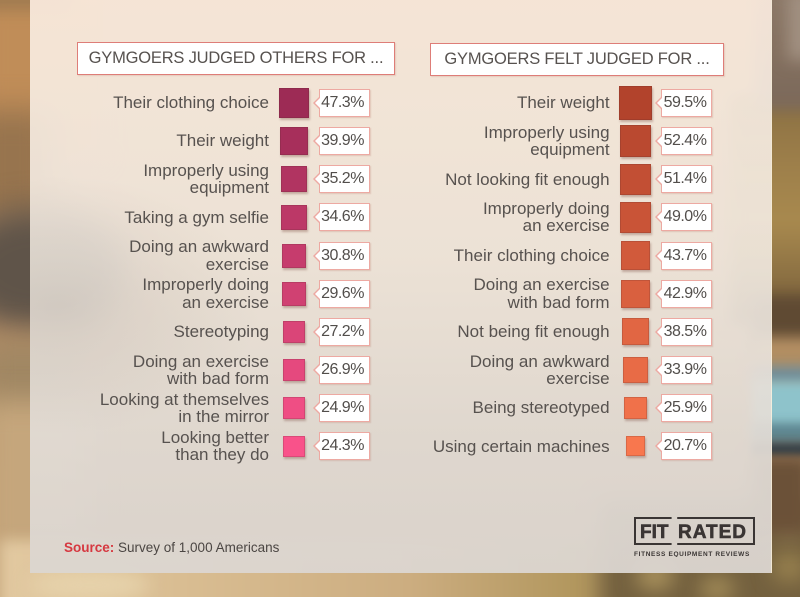  What do you see at coordinates (692, 554) in the screenshot?
I see `svg-text: FITNESS EQUIPMENT REVIEWS` at bounding box center [692, 554].